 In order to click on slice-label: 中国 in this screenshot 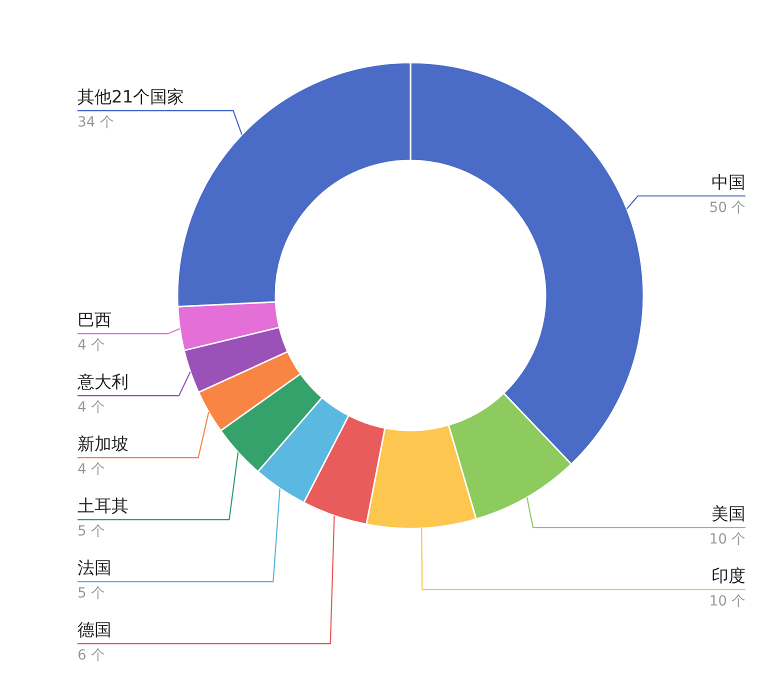, I will do `click(729, 182)`.